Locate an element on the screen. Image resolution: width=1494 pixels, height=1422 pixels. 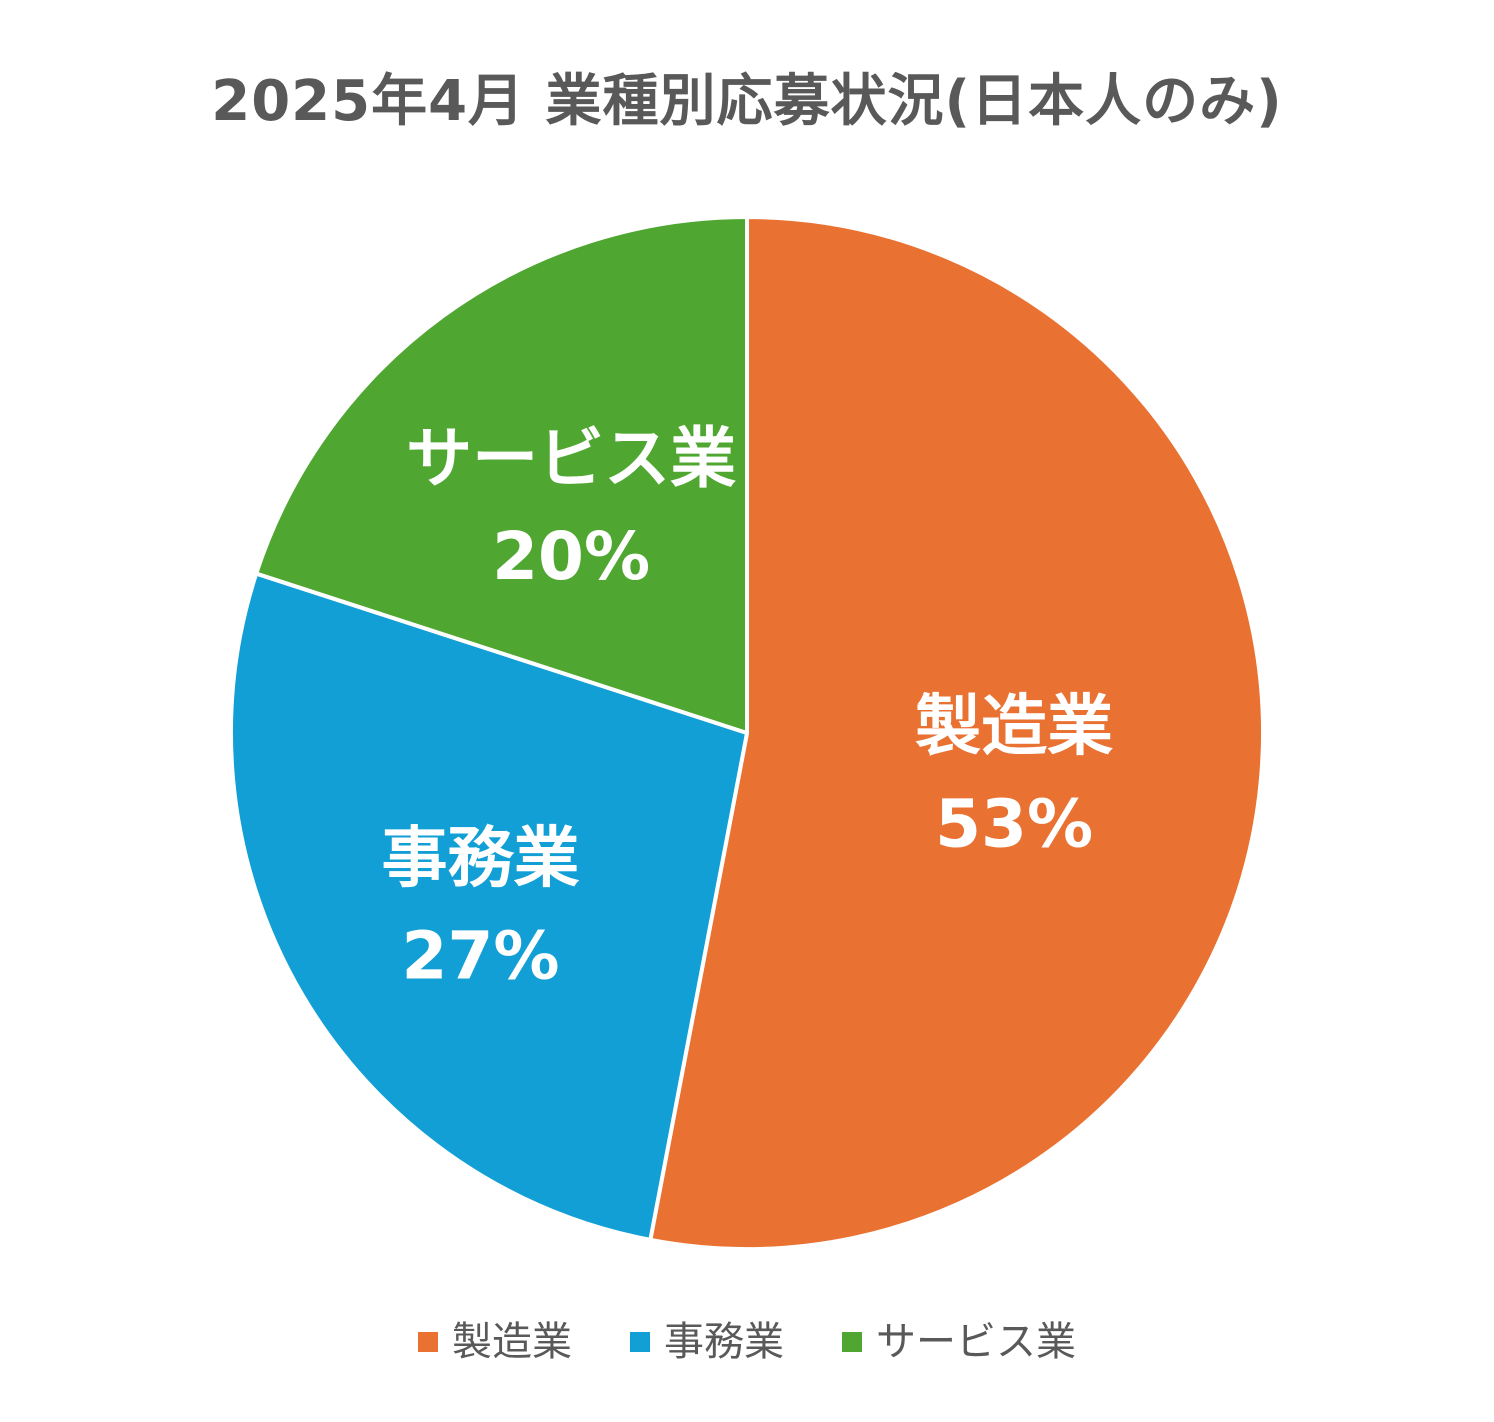
chart-title: 2025年4月 業種別応募状況(日本人のみ) is located at coordinates (747, 101).